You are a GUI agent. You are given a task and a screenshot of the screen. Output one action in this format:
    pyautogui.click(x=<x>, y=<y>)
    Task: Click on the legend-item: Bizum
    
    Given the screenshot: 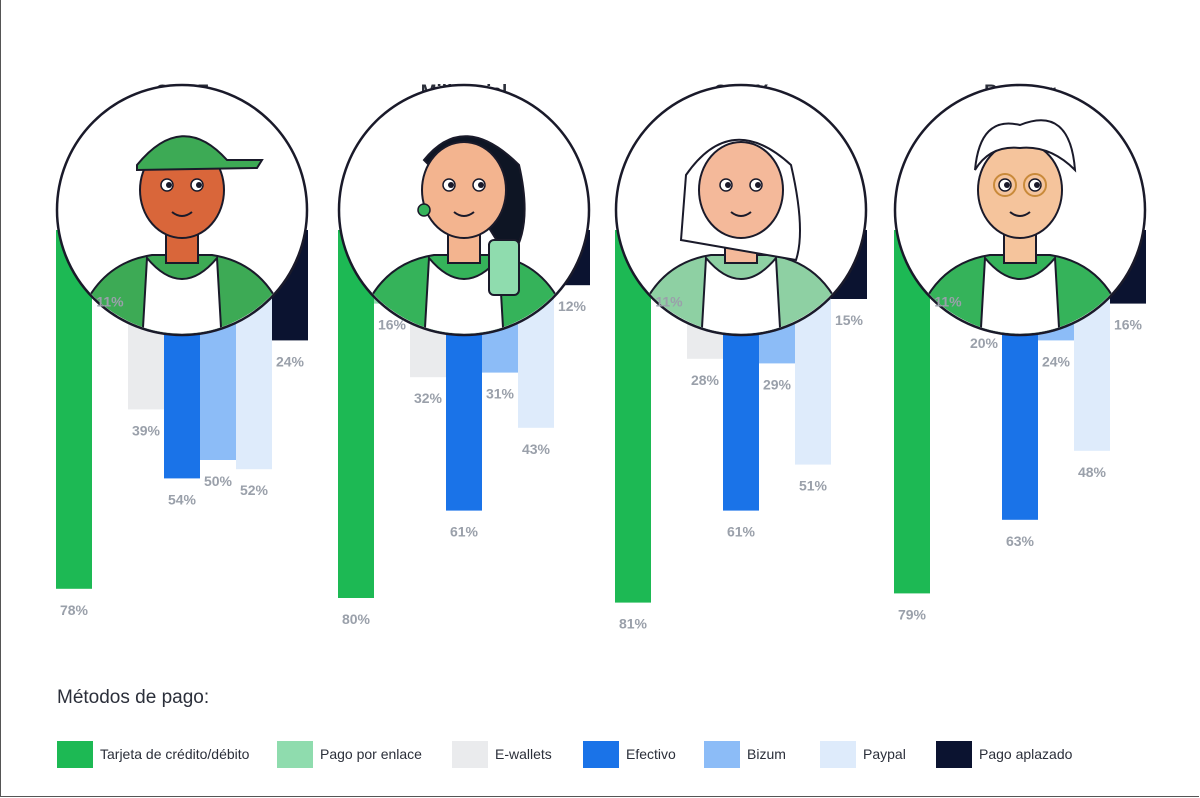 What is the action you would take?
    pyautogui.click(x=745, y=754)
    